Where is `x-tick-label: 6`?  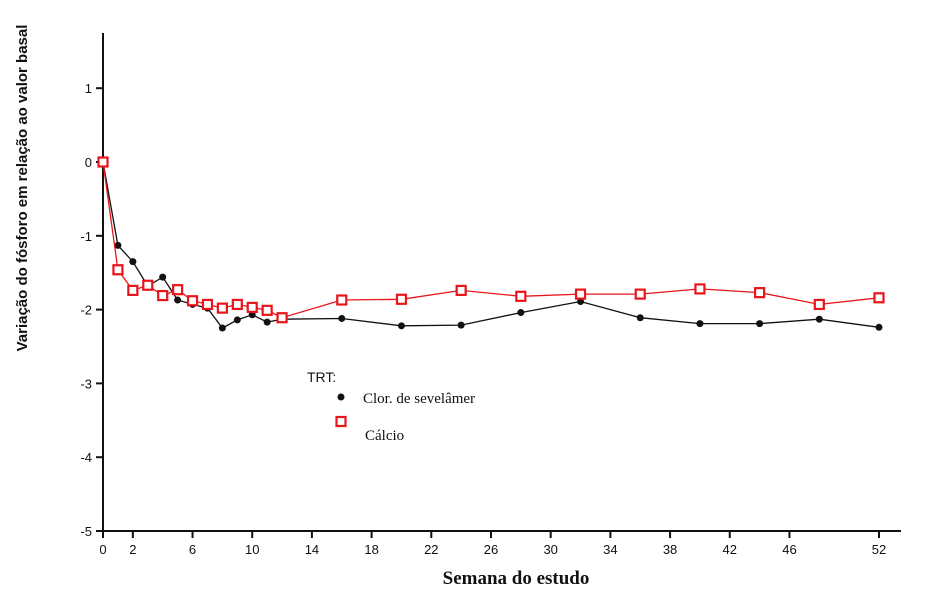
x-tick-label: 6 is located at coordinates (192, 549).